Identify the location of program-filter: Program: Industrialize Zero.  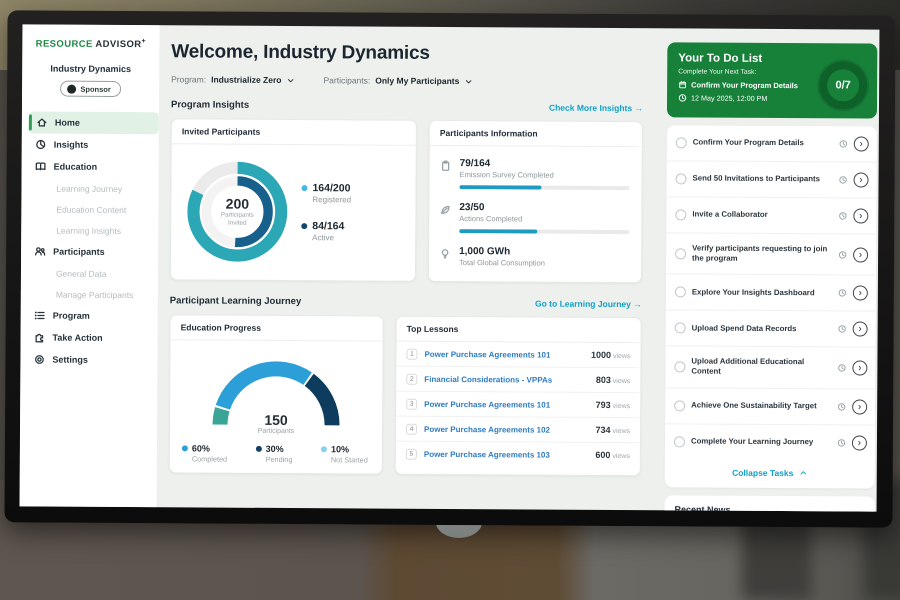
(233, 79).